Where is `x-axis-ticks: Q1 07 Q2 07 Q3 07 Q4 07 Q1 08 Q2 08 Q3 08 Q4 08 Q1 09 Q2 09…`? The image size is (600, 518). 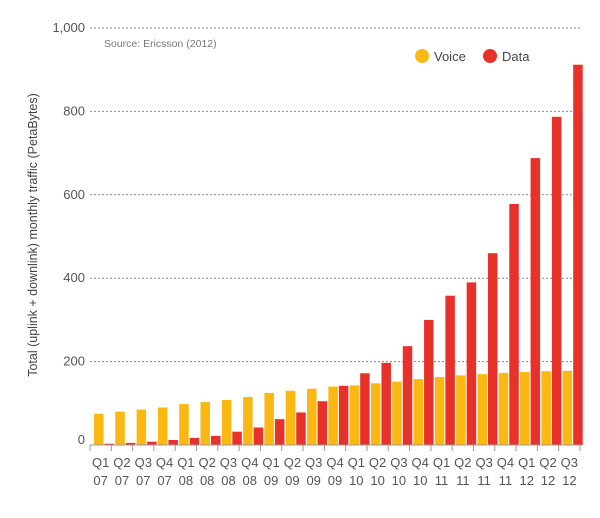 x-axis-ticks: Q1 07 Q2 07 Q3 07 Q4 07 Q1 08 Q2 08 Q3 08 Q4 08 Q1 09 Q2 09… is located at coordinates (335, 466).